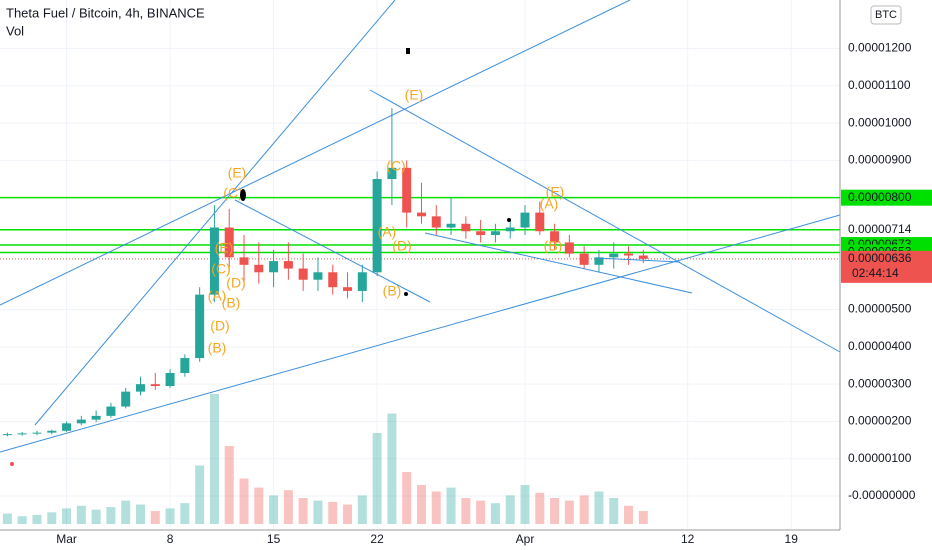  What do you see at coordinates (105, 12) in the screenshot?
I see `chart-title: Theta Fuel / Bitcoin, 4h, BINANCE` at bounding box center [105, 12].